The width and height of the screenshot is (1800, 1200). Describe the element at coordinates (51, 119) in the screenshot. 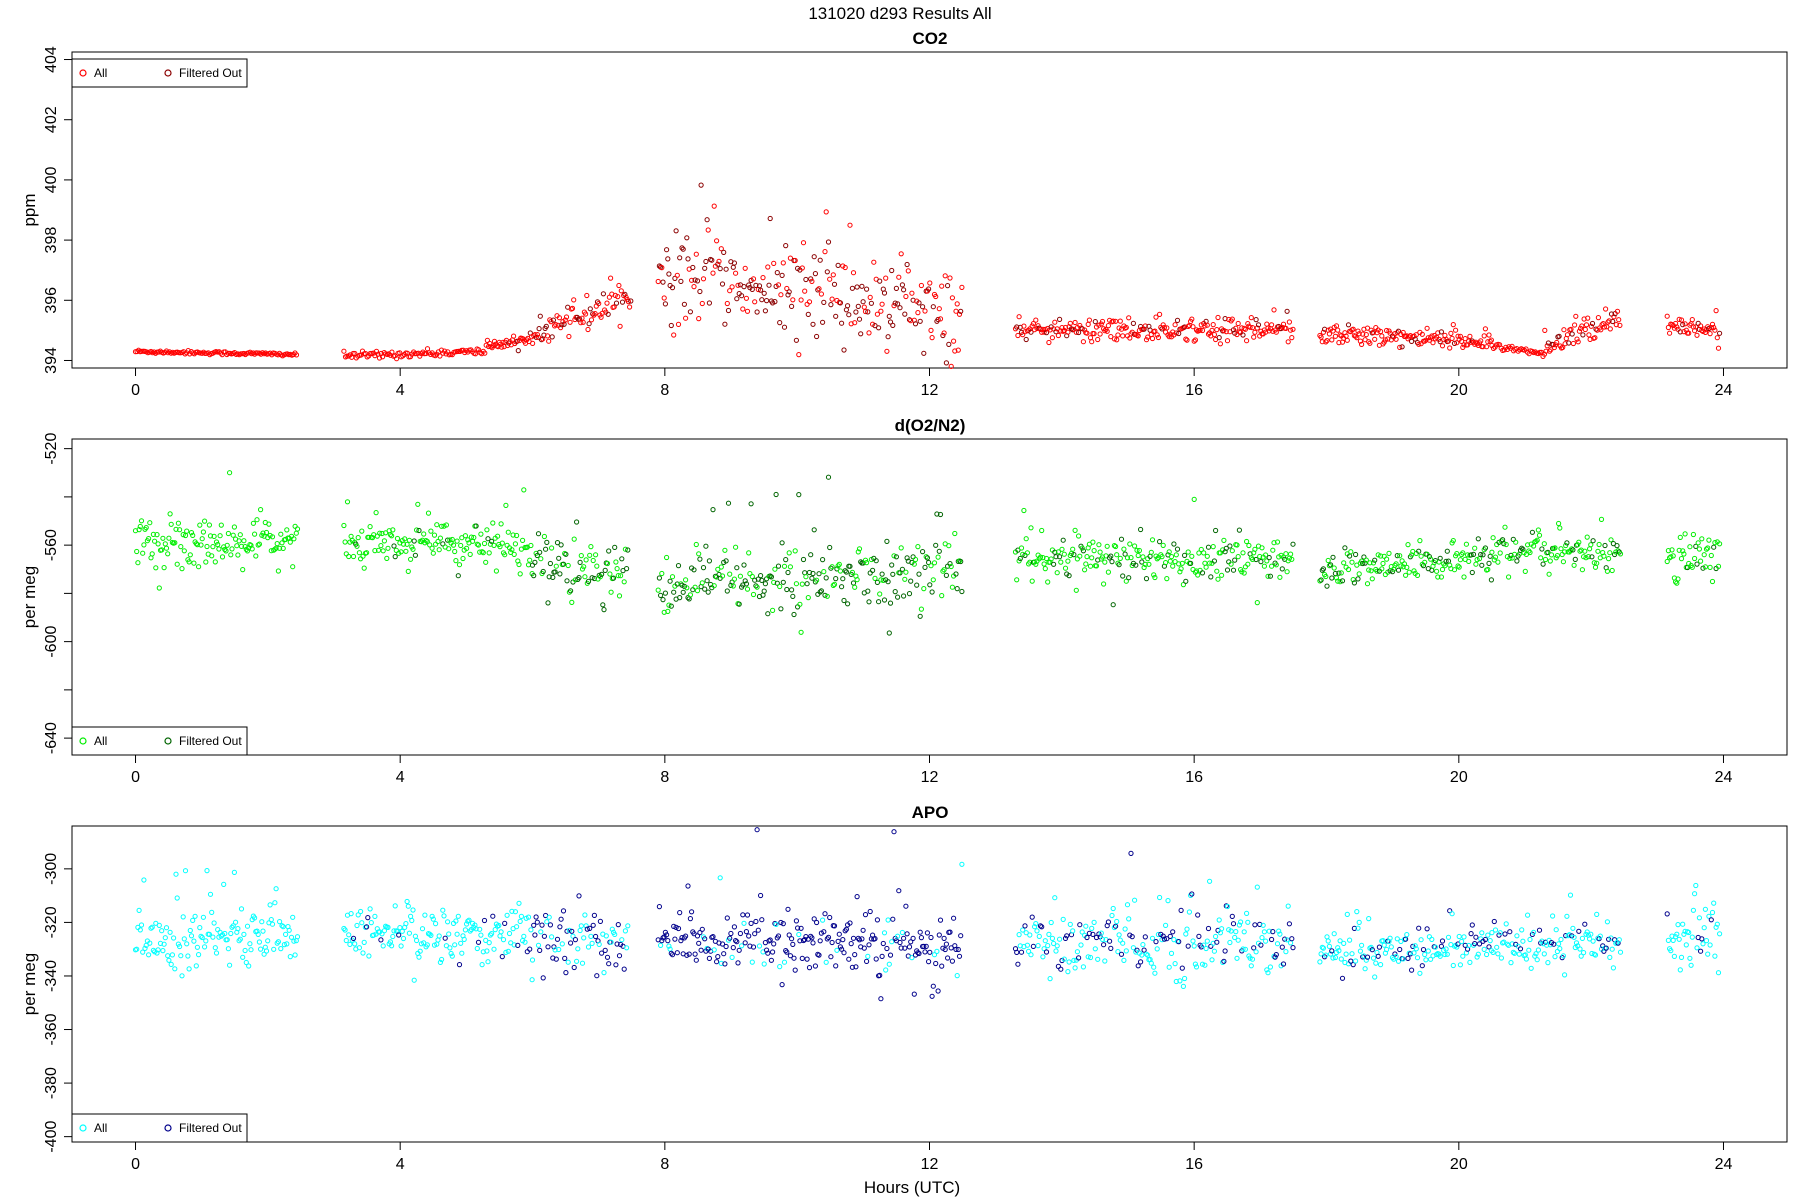

I see `co2-y-tick-label: 402` at that location.